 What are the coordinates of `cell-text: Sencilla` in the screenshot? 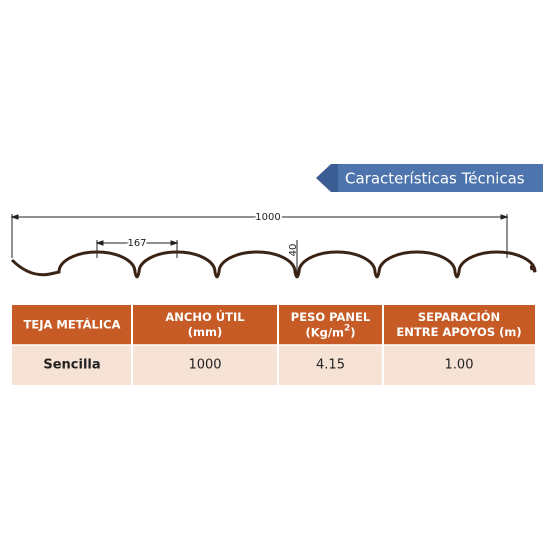 It's located at (71, 365).